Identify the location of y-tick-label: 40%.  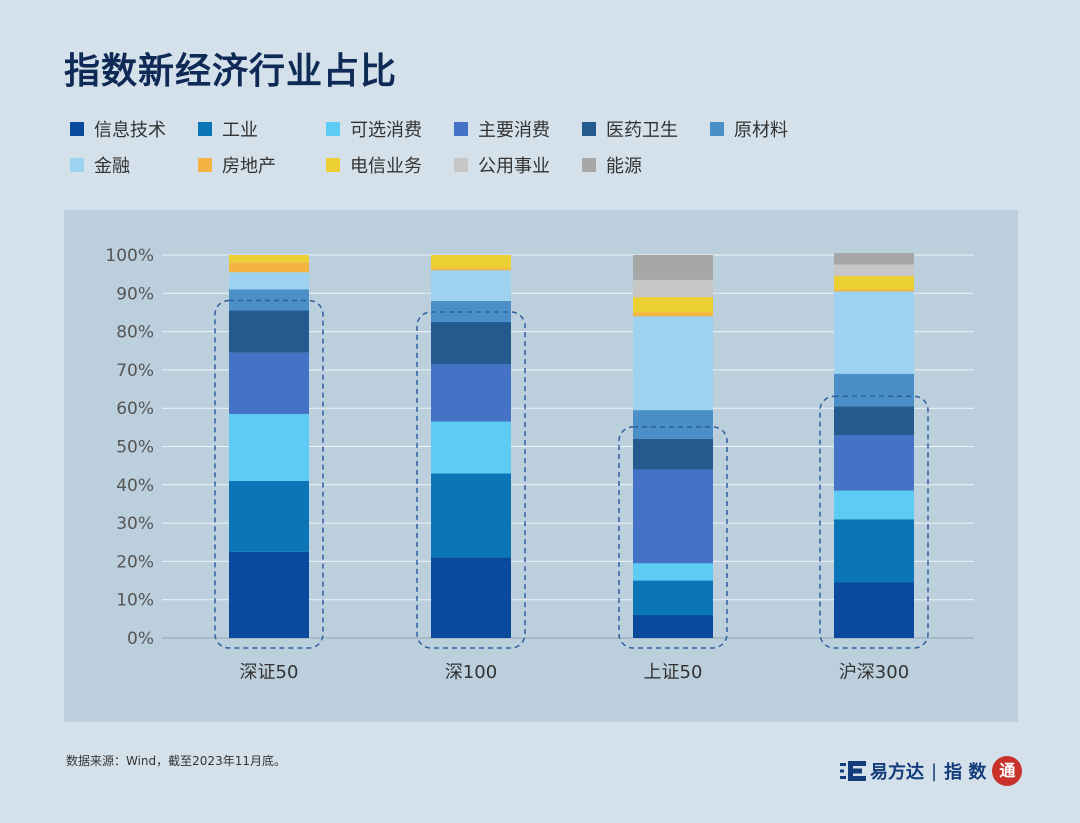
(135, 486).